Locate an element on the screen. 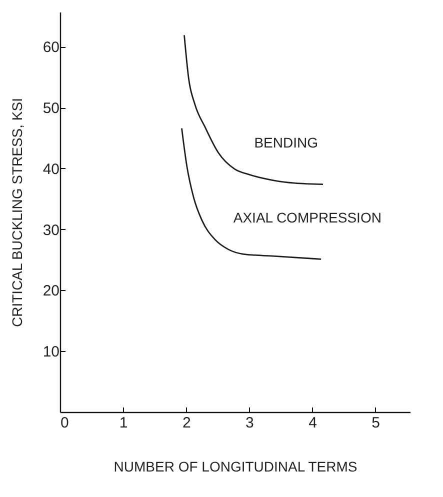 Image resolution: width=443 pixels, height=497 pixels. x-tick-label: 0 is located at coordinates (64, 423).